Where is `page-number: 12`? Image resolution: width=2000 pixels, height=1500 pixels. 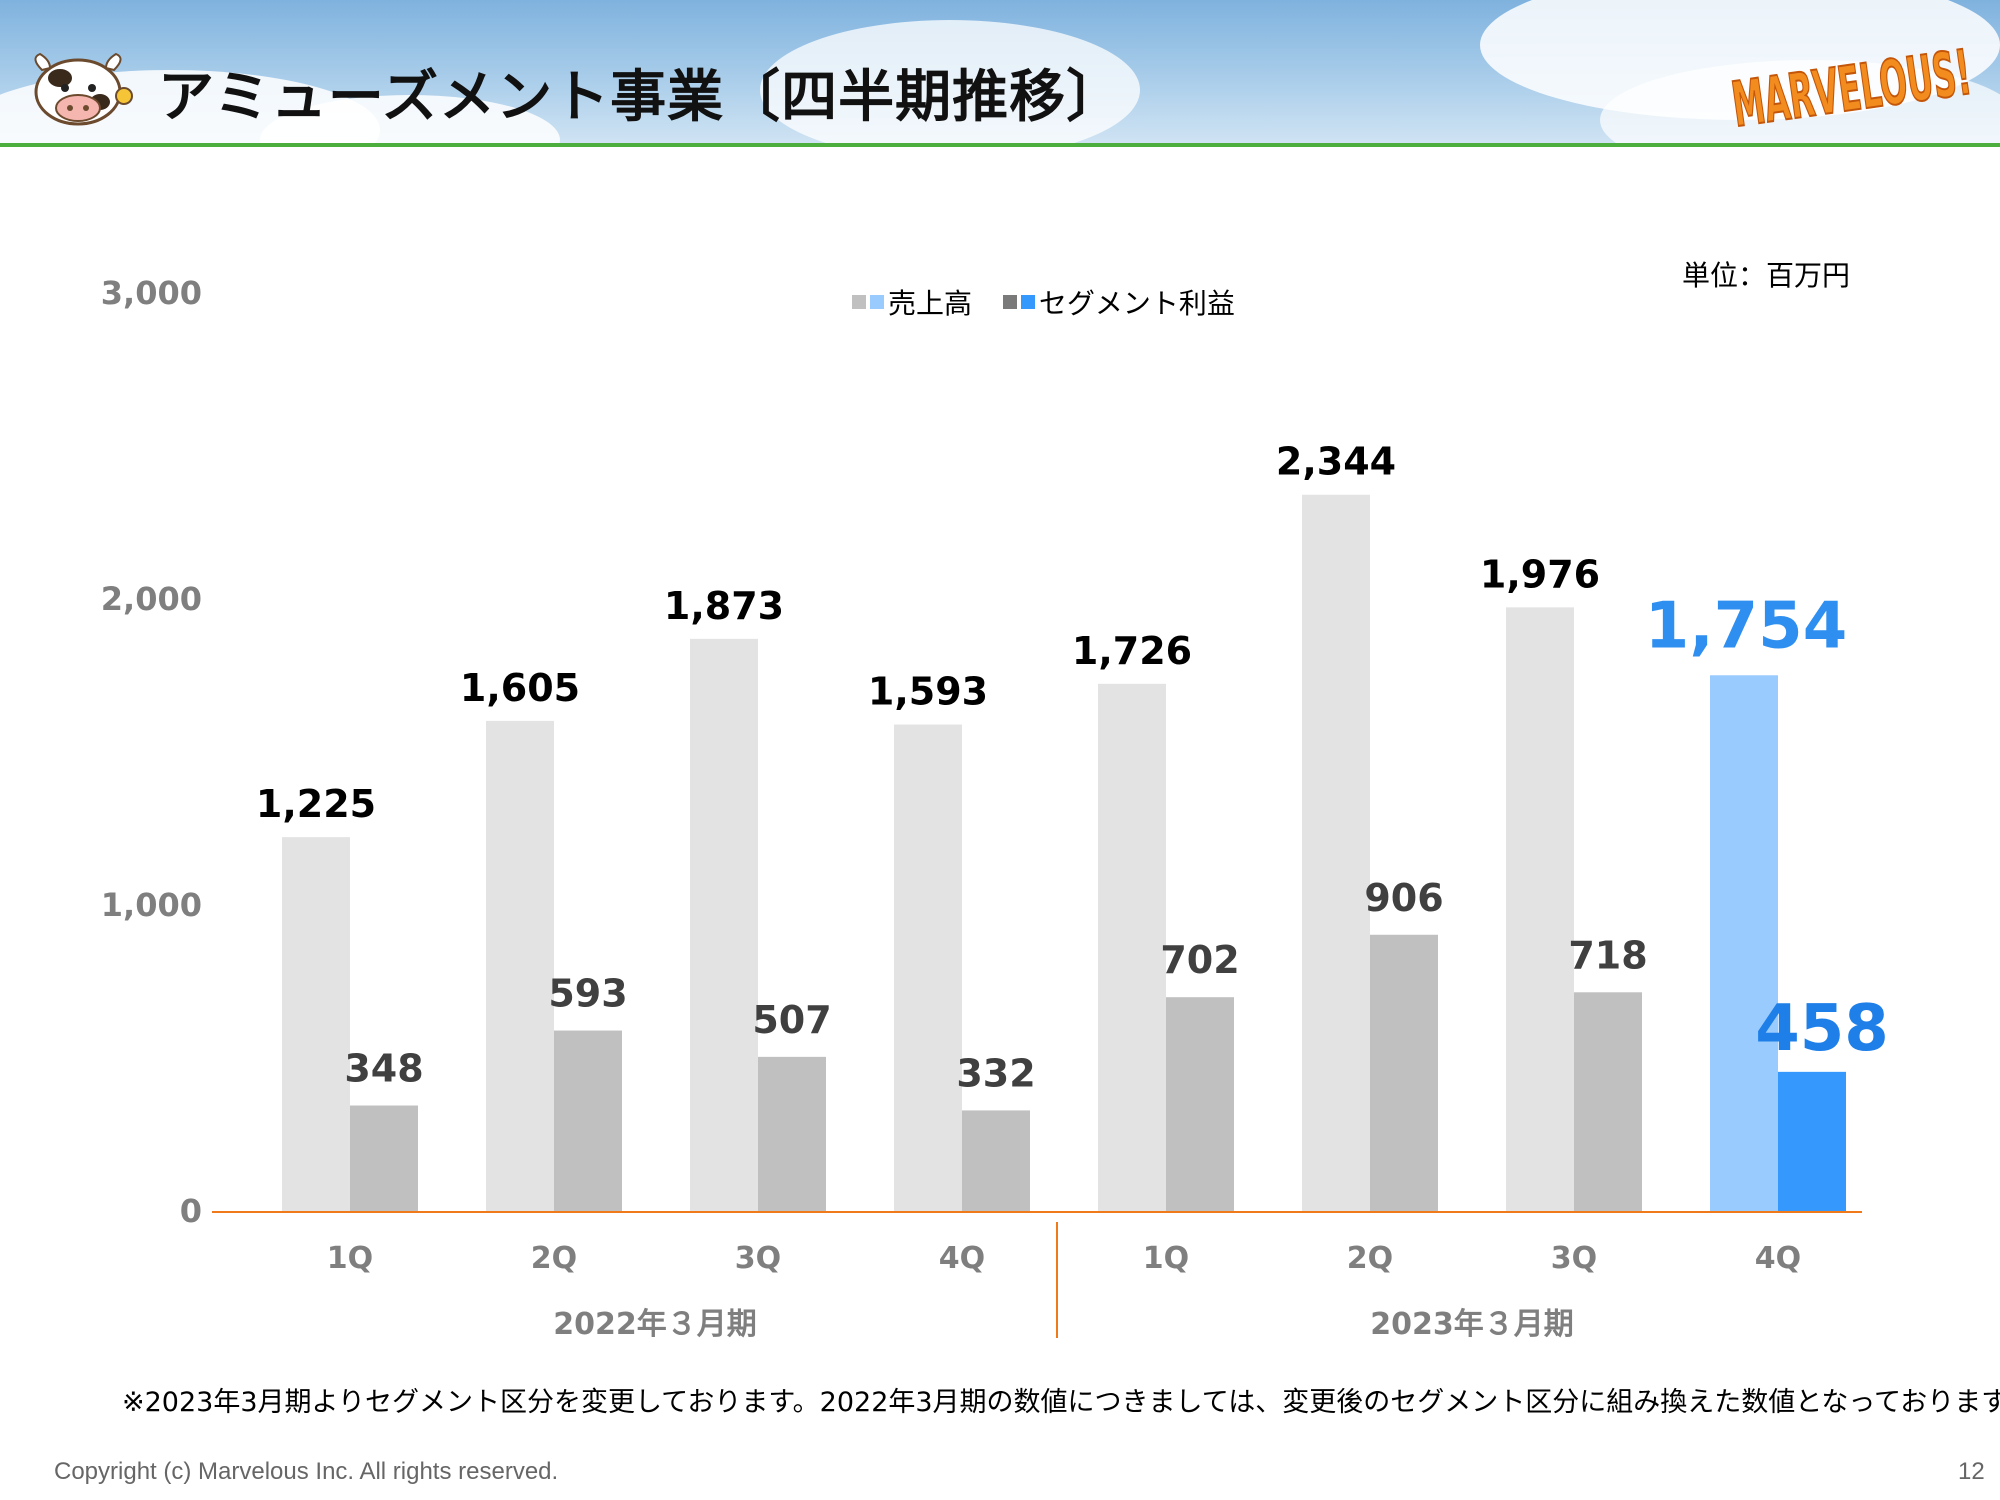 page-number: 12 is located at coordinates (1971, 1471).